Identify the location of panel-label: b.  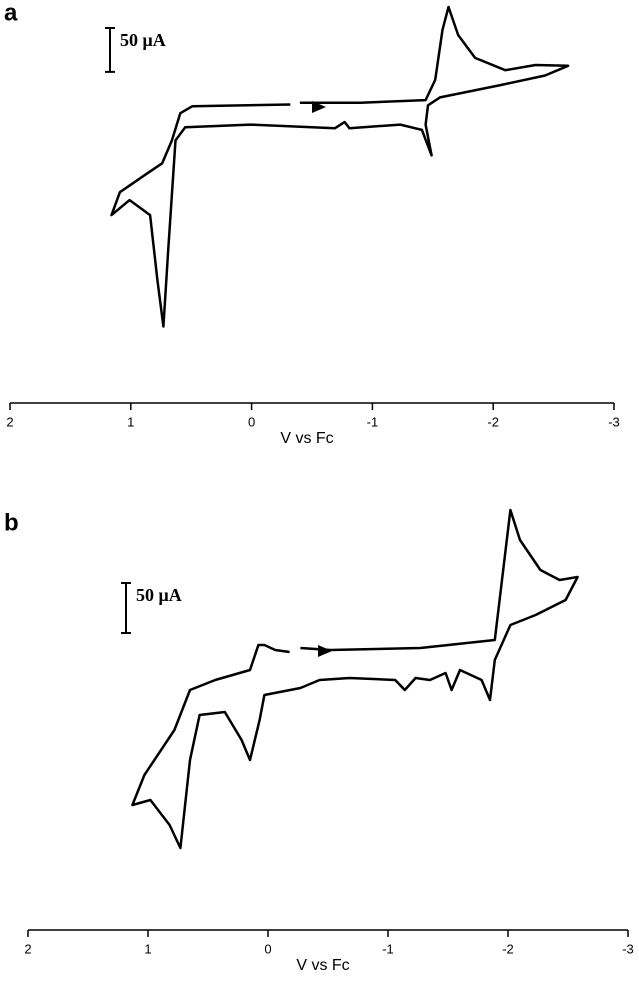
(11, 522).